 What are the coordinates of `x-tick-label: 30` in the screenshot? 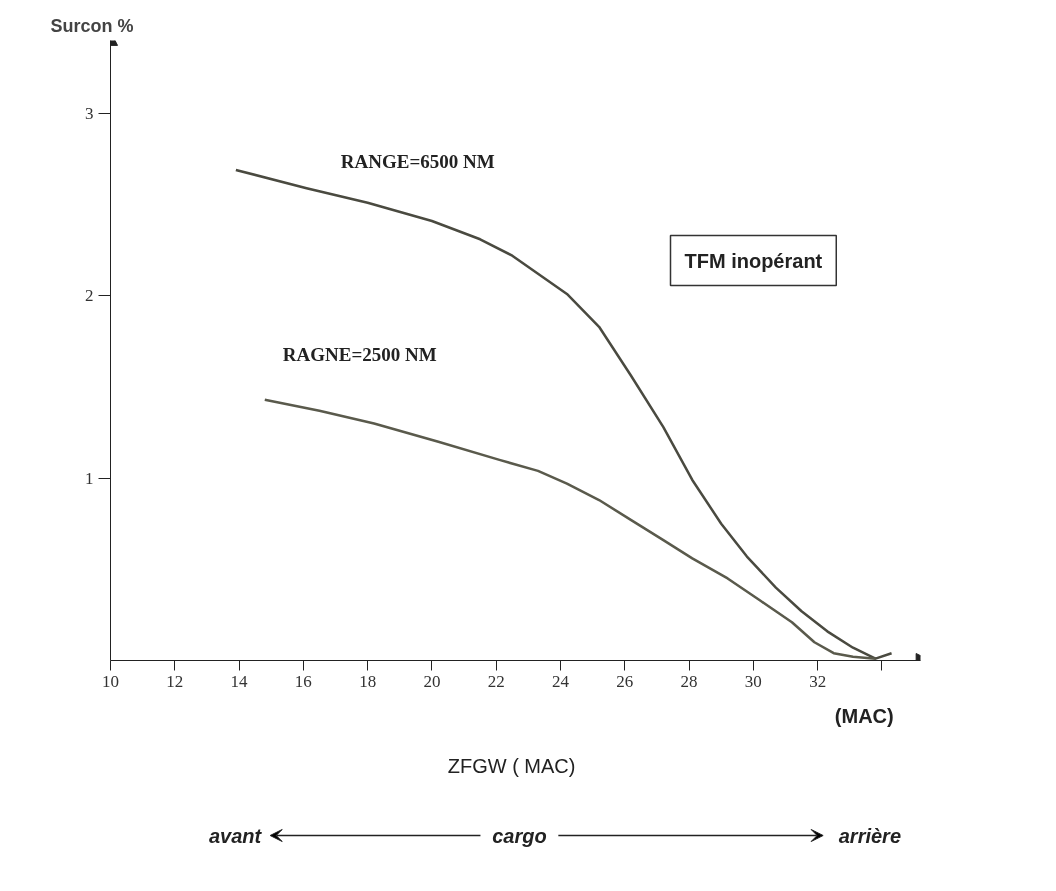 It's located at (753, 681).